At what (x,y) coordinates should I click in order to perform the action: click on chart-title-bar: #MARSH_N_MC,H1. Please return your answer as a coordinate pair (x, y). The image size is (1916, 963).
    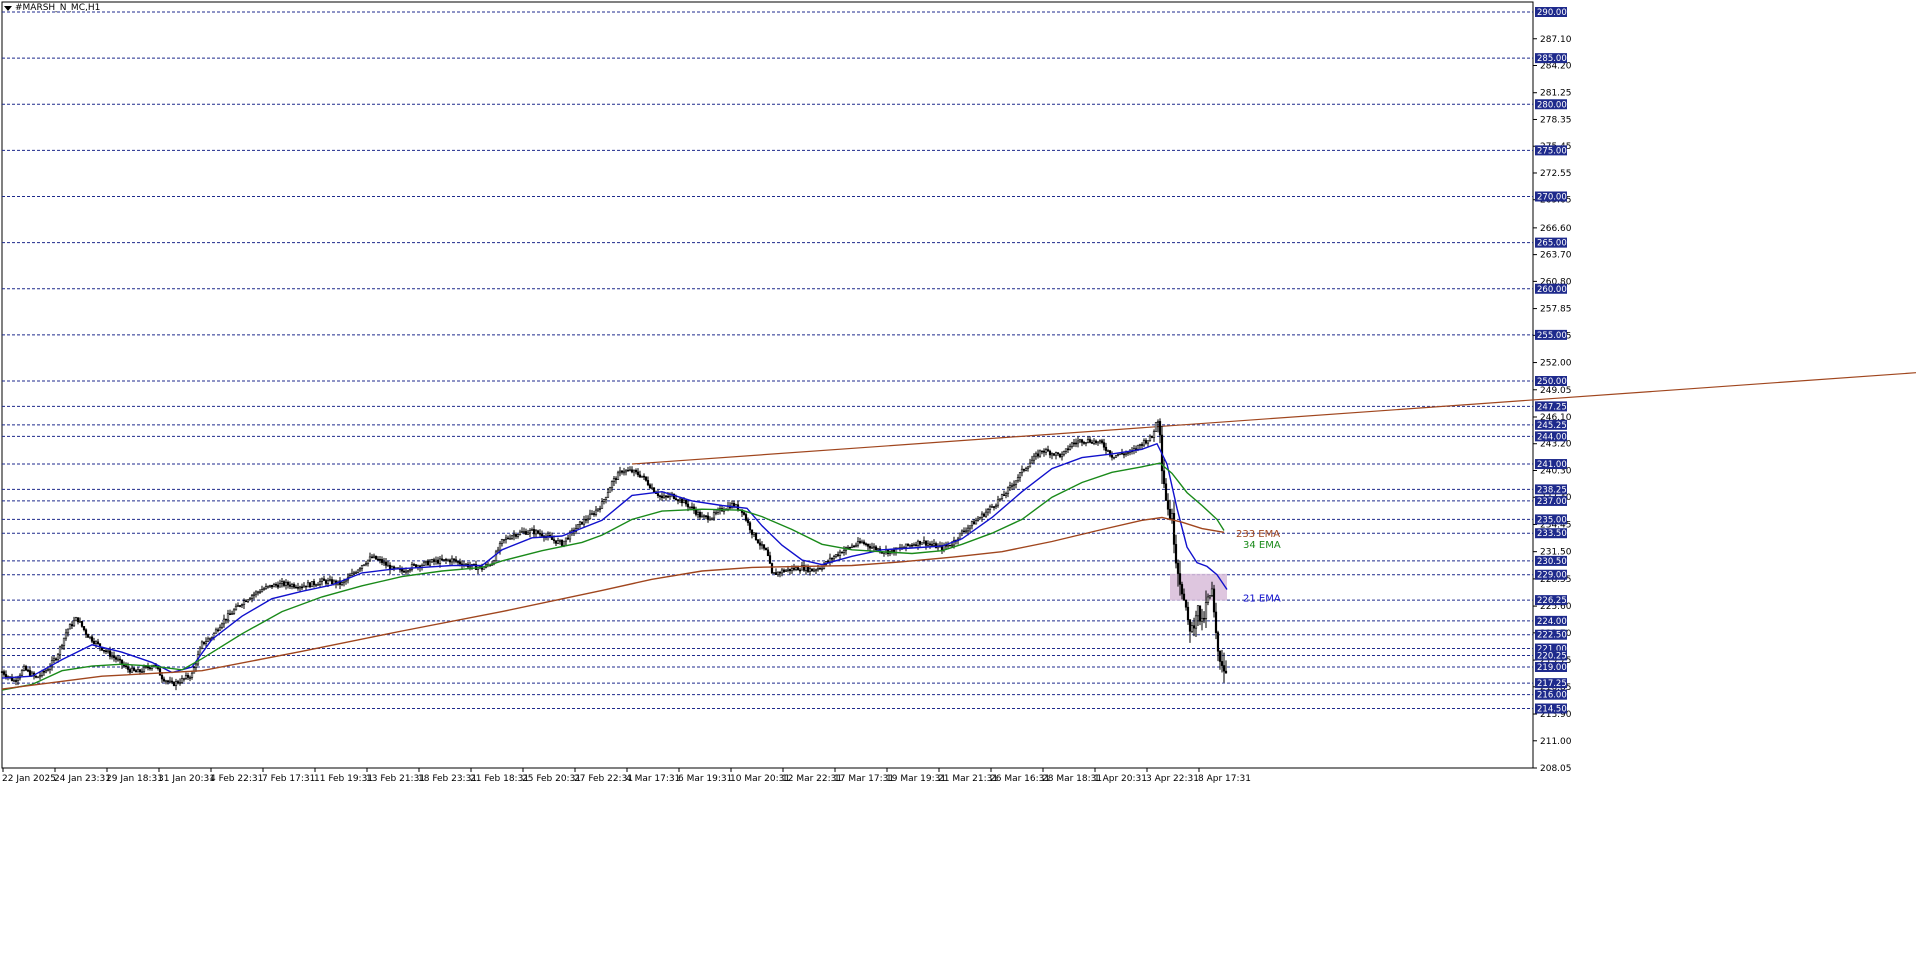
    Looking at the image, I should click on (52, 8).